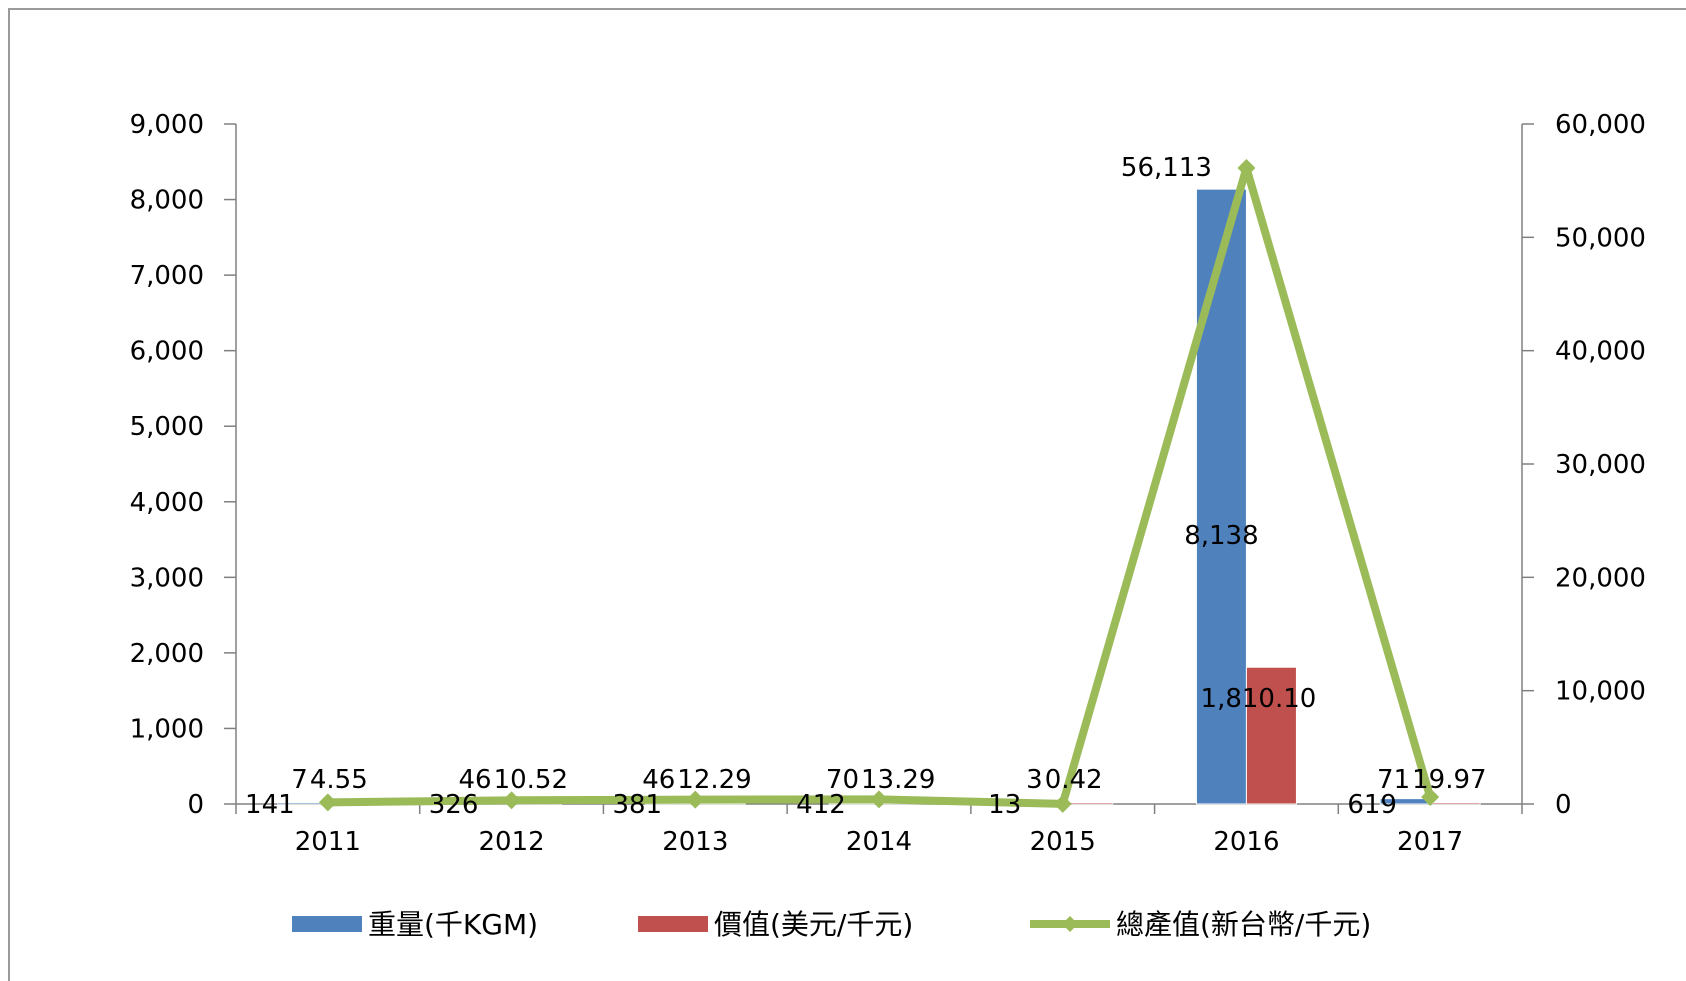  What do you see at coordinates (299, 780) in the screenshot?
I see `data-label-weight: 7` at bounding box center [299, 780].